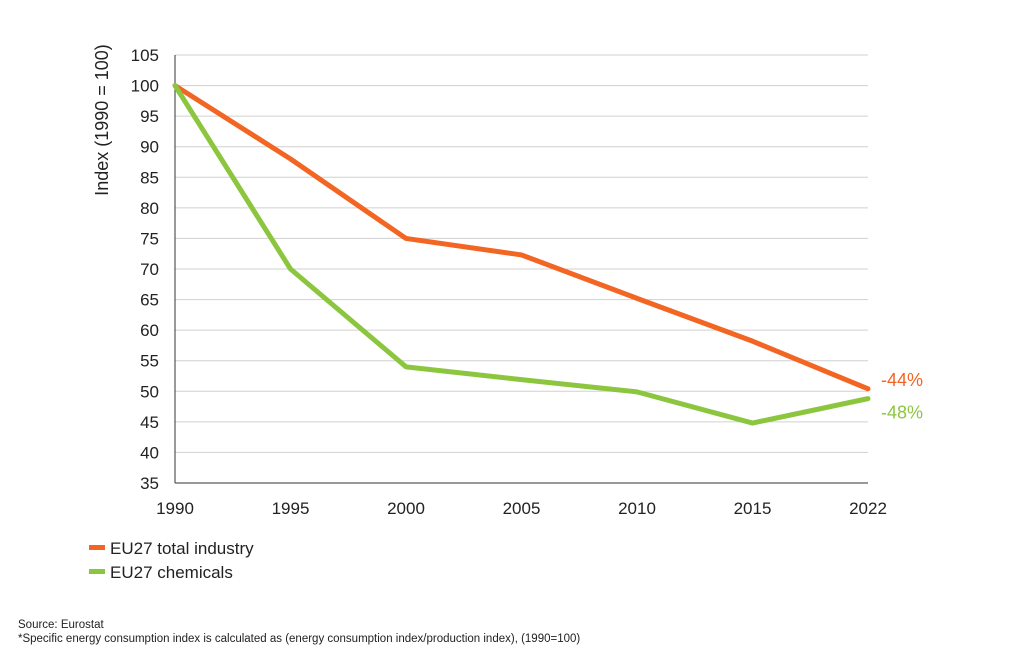  Describe the element at coordinates (149, 391) in the screenshot. I see `y-tick-label: 50` at that location.